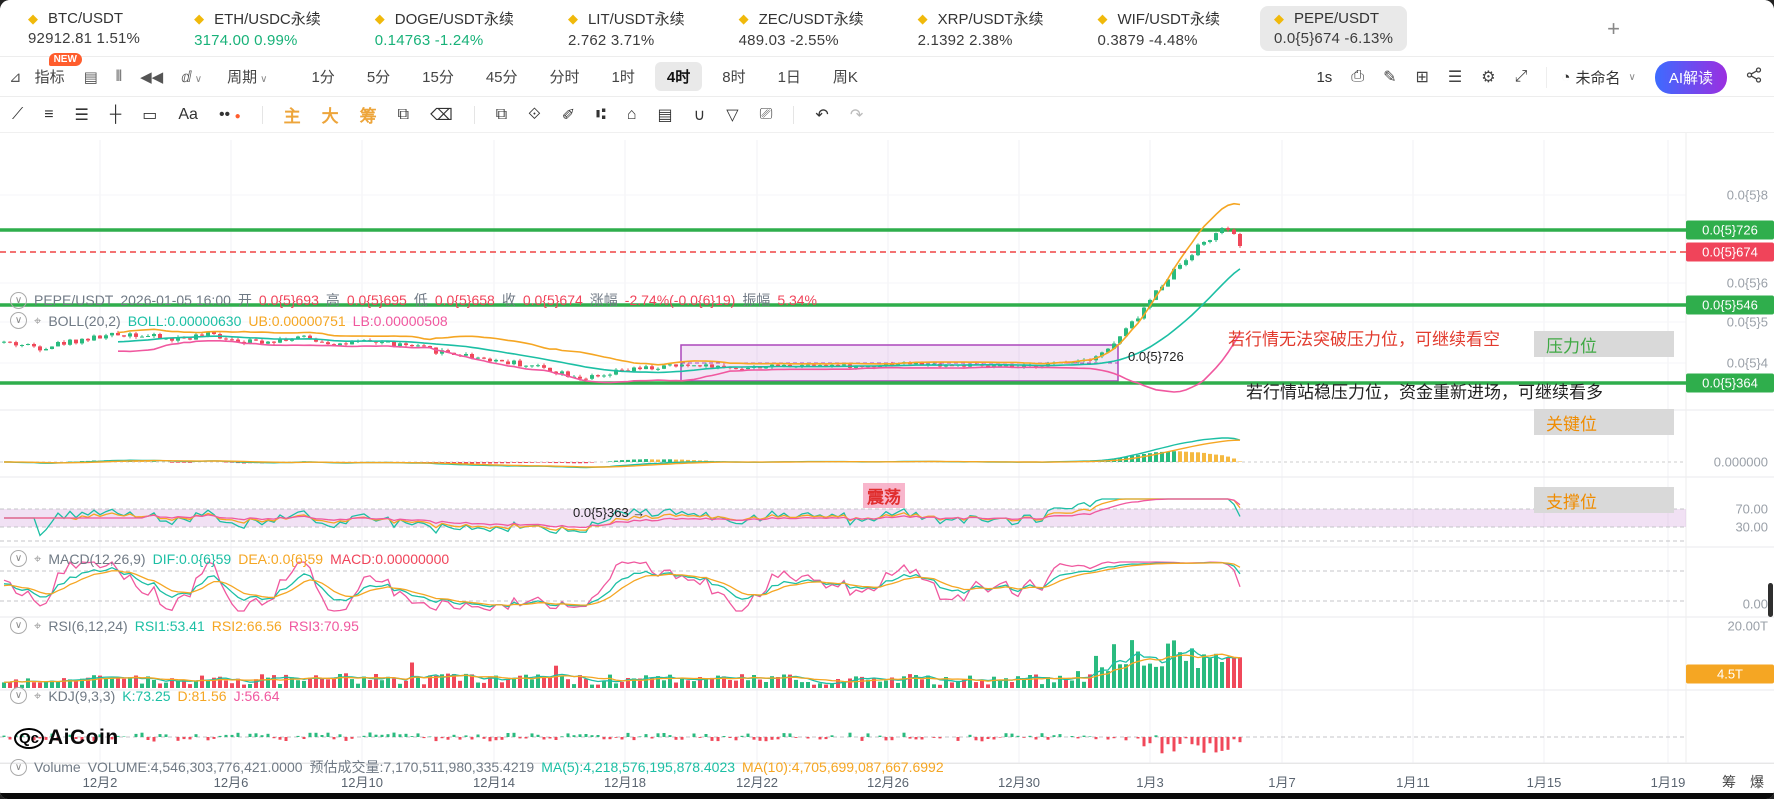  Describe the element at coordinates (534, 114) in the screenshot. I see `ruler-icon: ⟐` at that location.